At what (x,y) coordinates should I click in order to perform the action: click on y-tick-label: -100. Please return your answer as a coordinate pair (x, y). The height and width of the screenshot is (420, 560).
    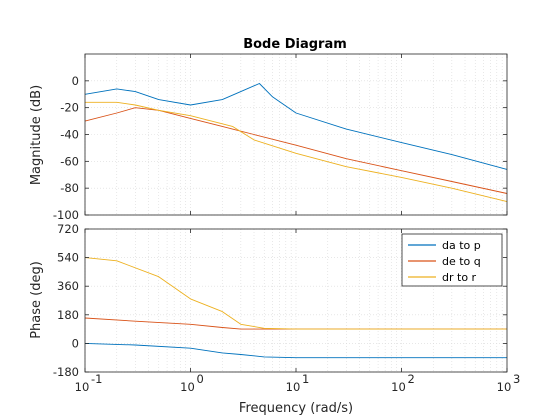
    Looking at the image, I should click on (66, 215).